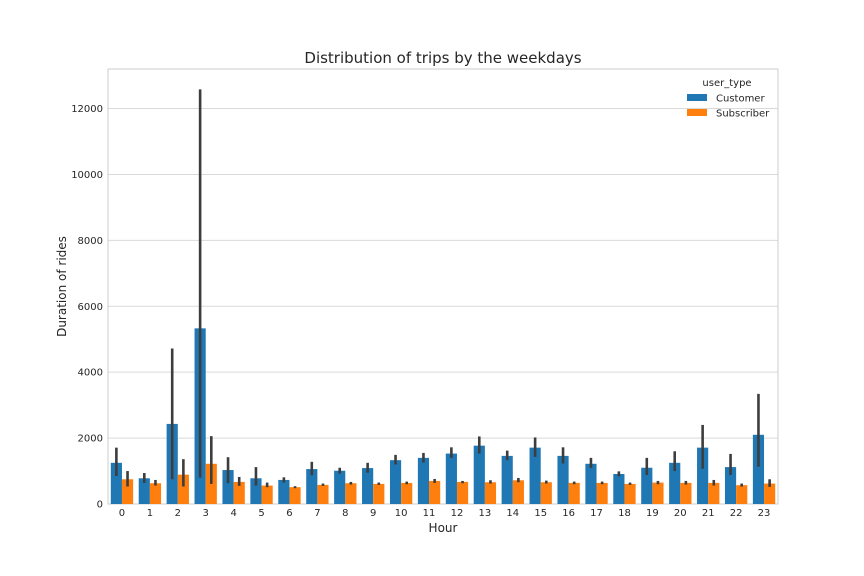 The height and width of the screenshot is (576, 864). Describe the element at coordinates (708, 513) in the screenshot. I see `x-tick-label: 21` at that location.